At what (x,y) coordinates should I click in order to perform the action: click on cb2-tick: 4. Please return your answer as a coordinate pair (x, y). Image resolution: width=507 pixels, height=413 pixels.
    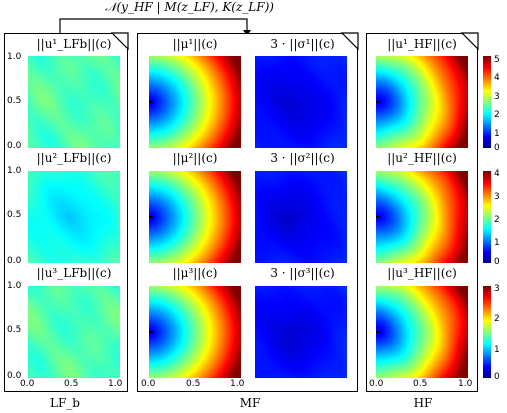
    Looking at the image, I should click on (497, 174).